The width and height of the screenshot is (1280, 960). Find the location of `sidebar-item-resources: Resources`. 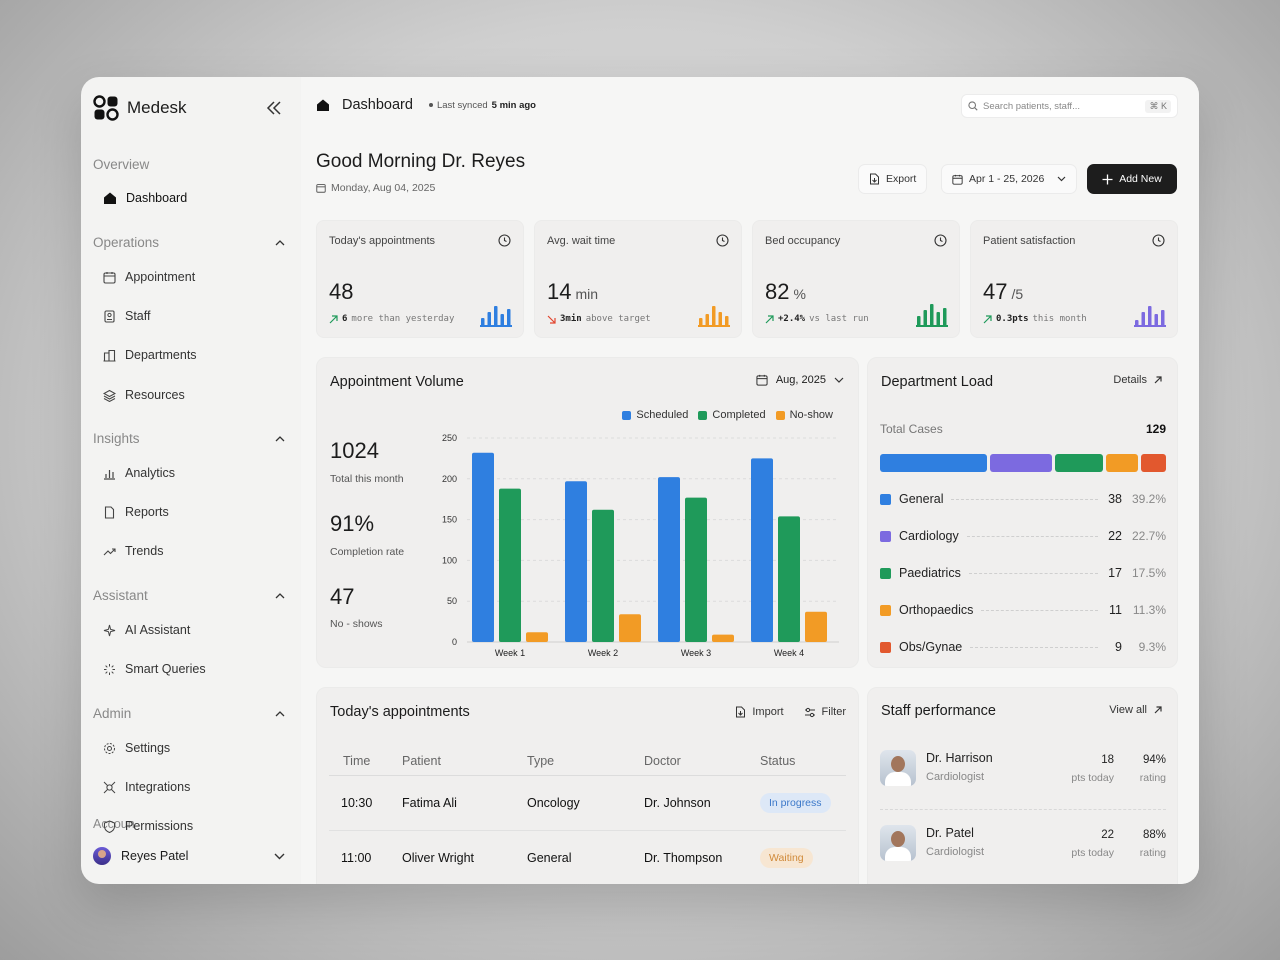

sidebar-item-resources: Resources is located at coordinates (144, 395).